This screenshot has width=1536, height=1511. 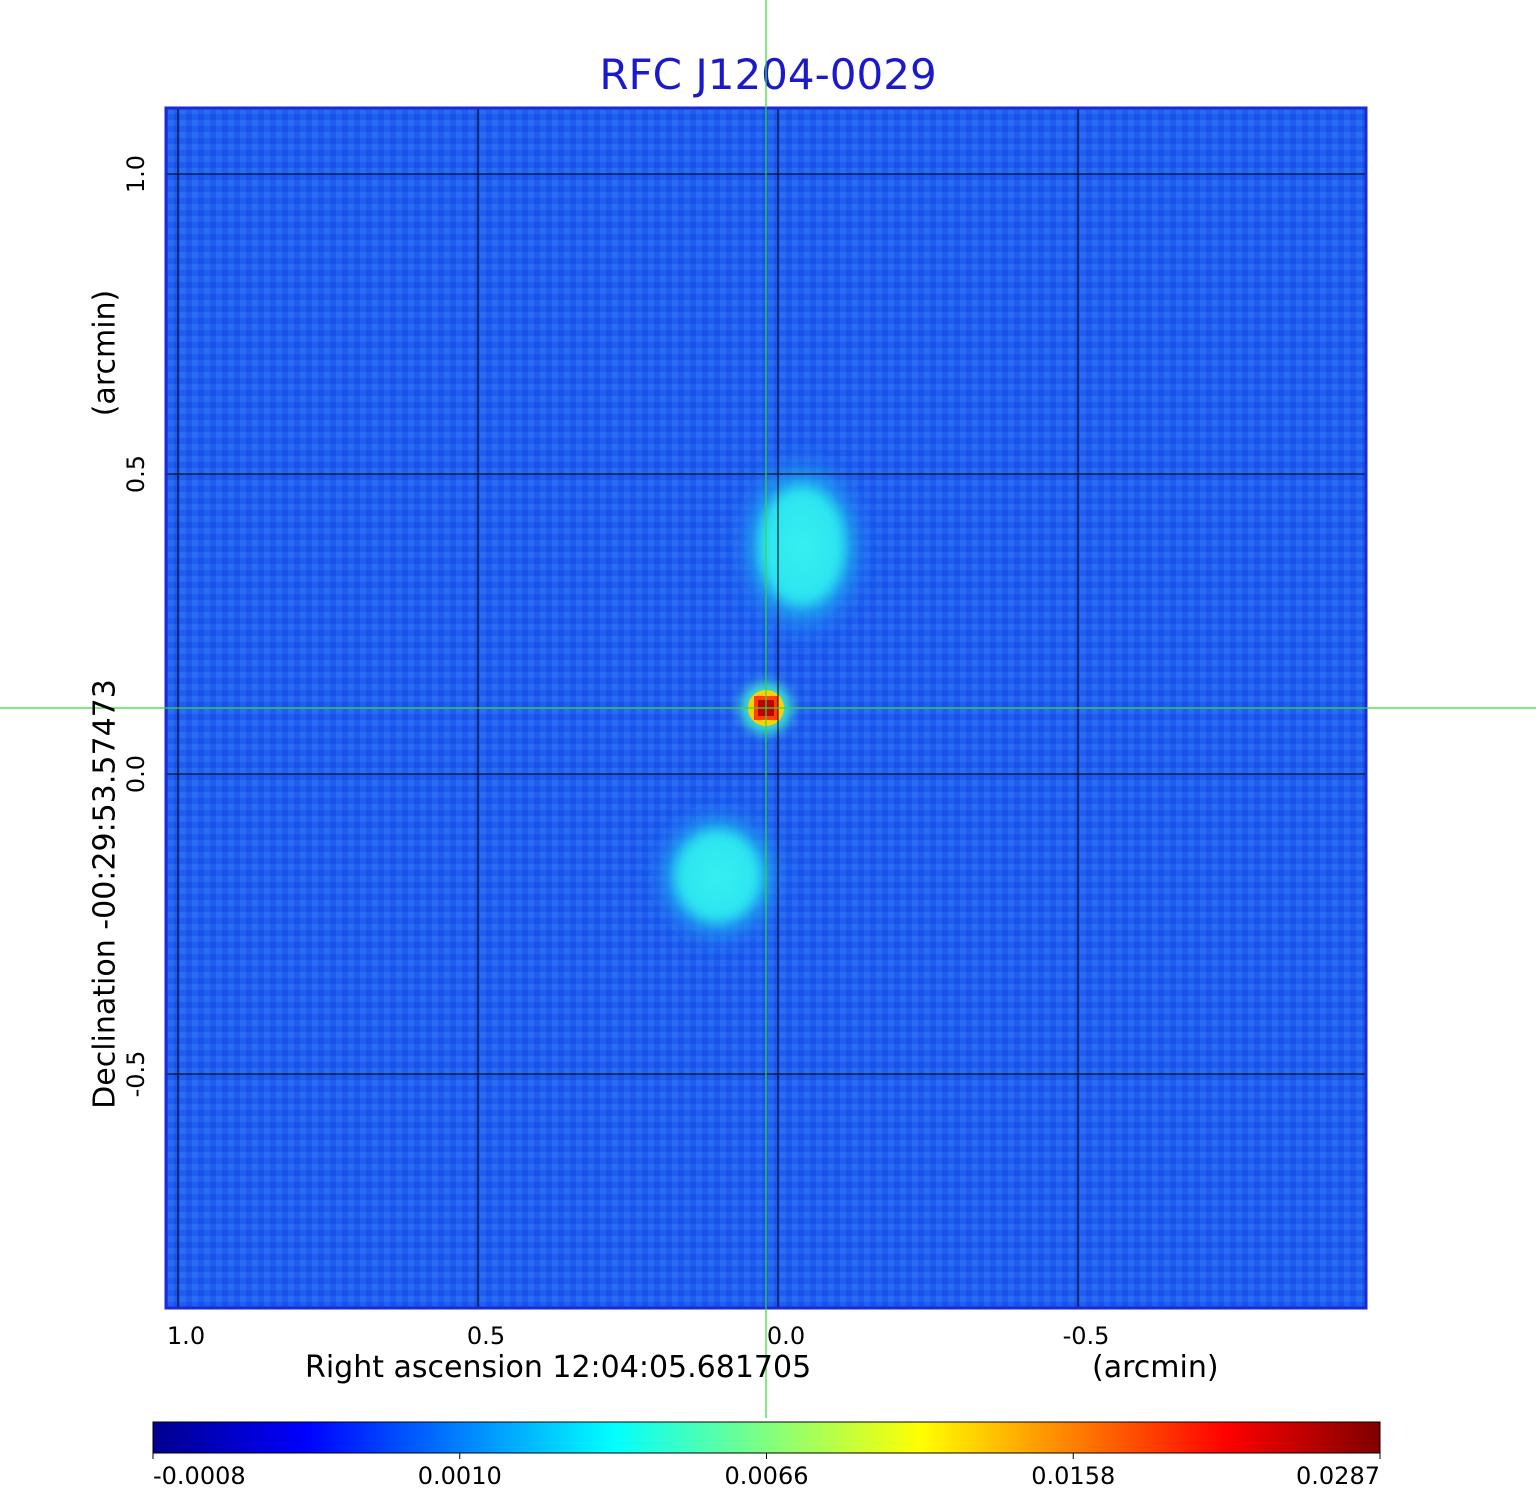 I want to click on x-axis-unit: (arcmin), so click(x=1155, y=1367).